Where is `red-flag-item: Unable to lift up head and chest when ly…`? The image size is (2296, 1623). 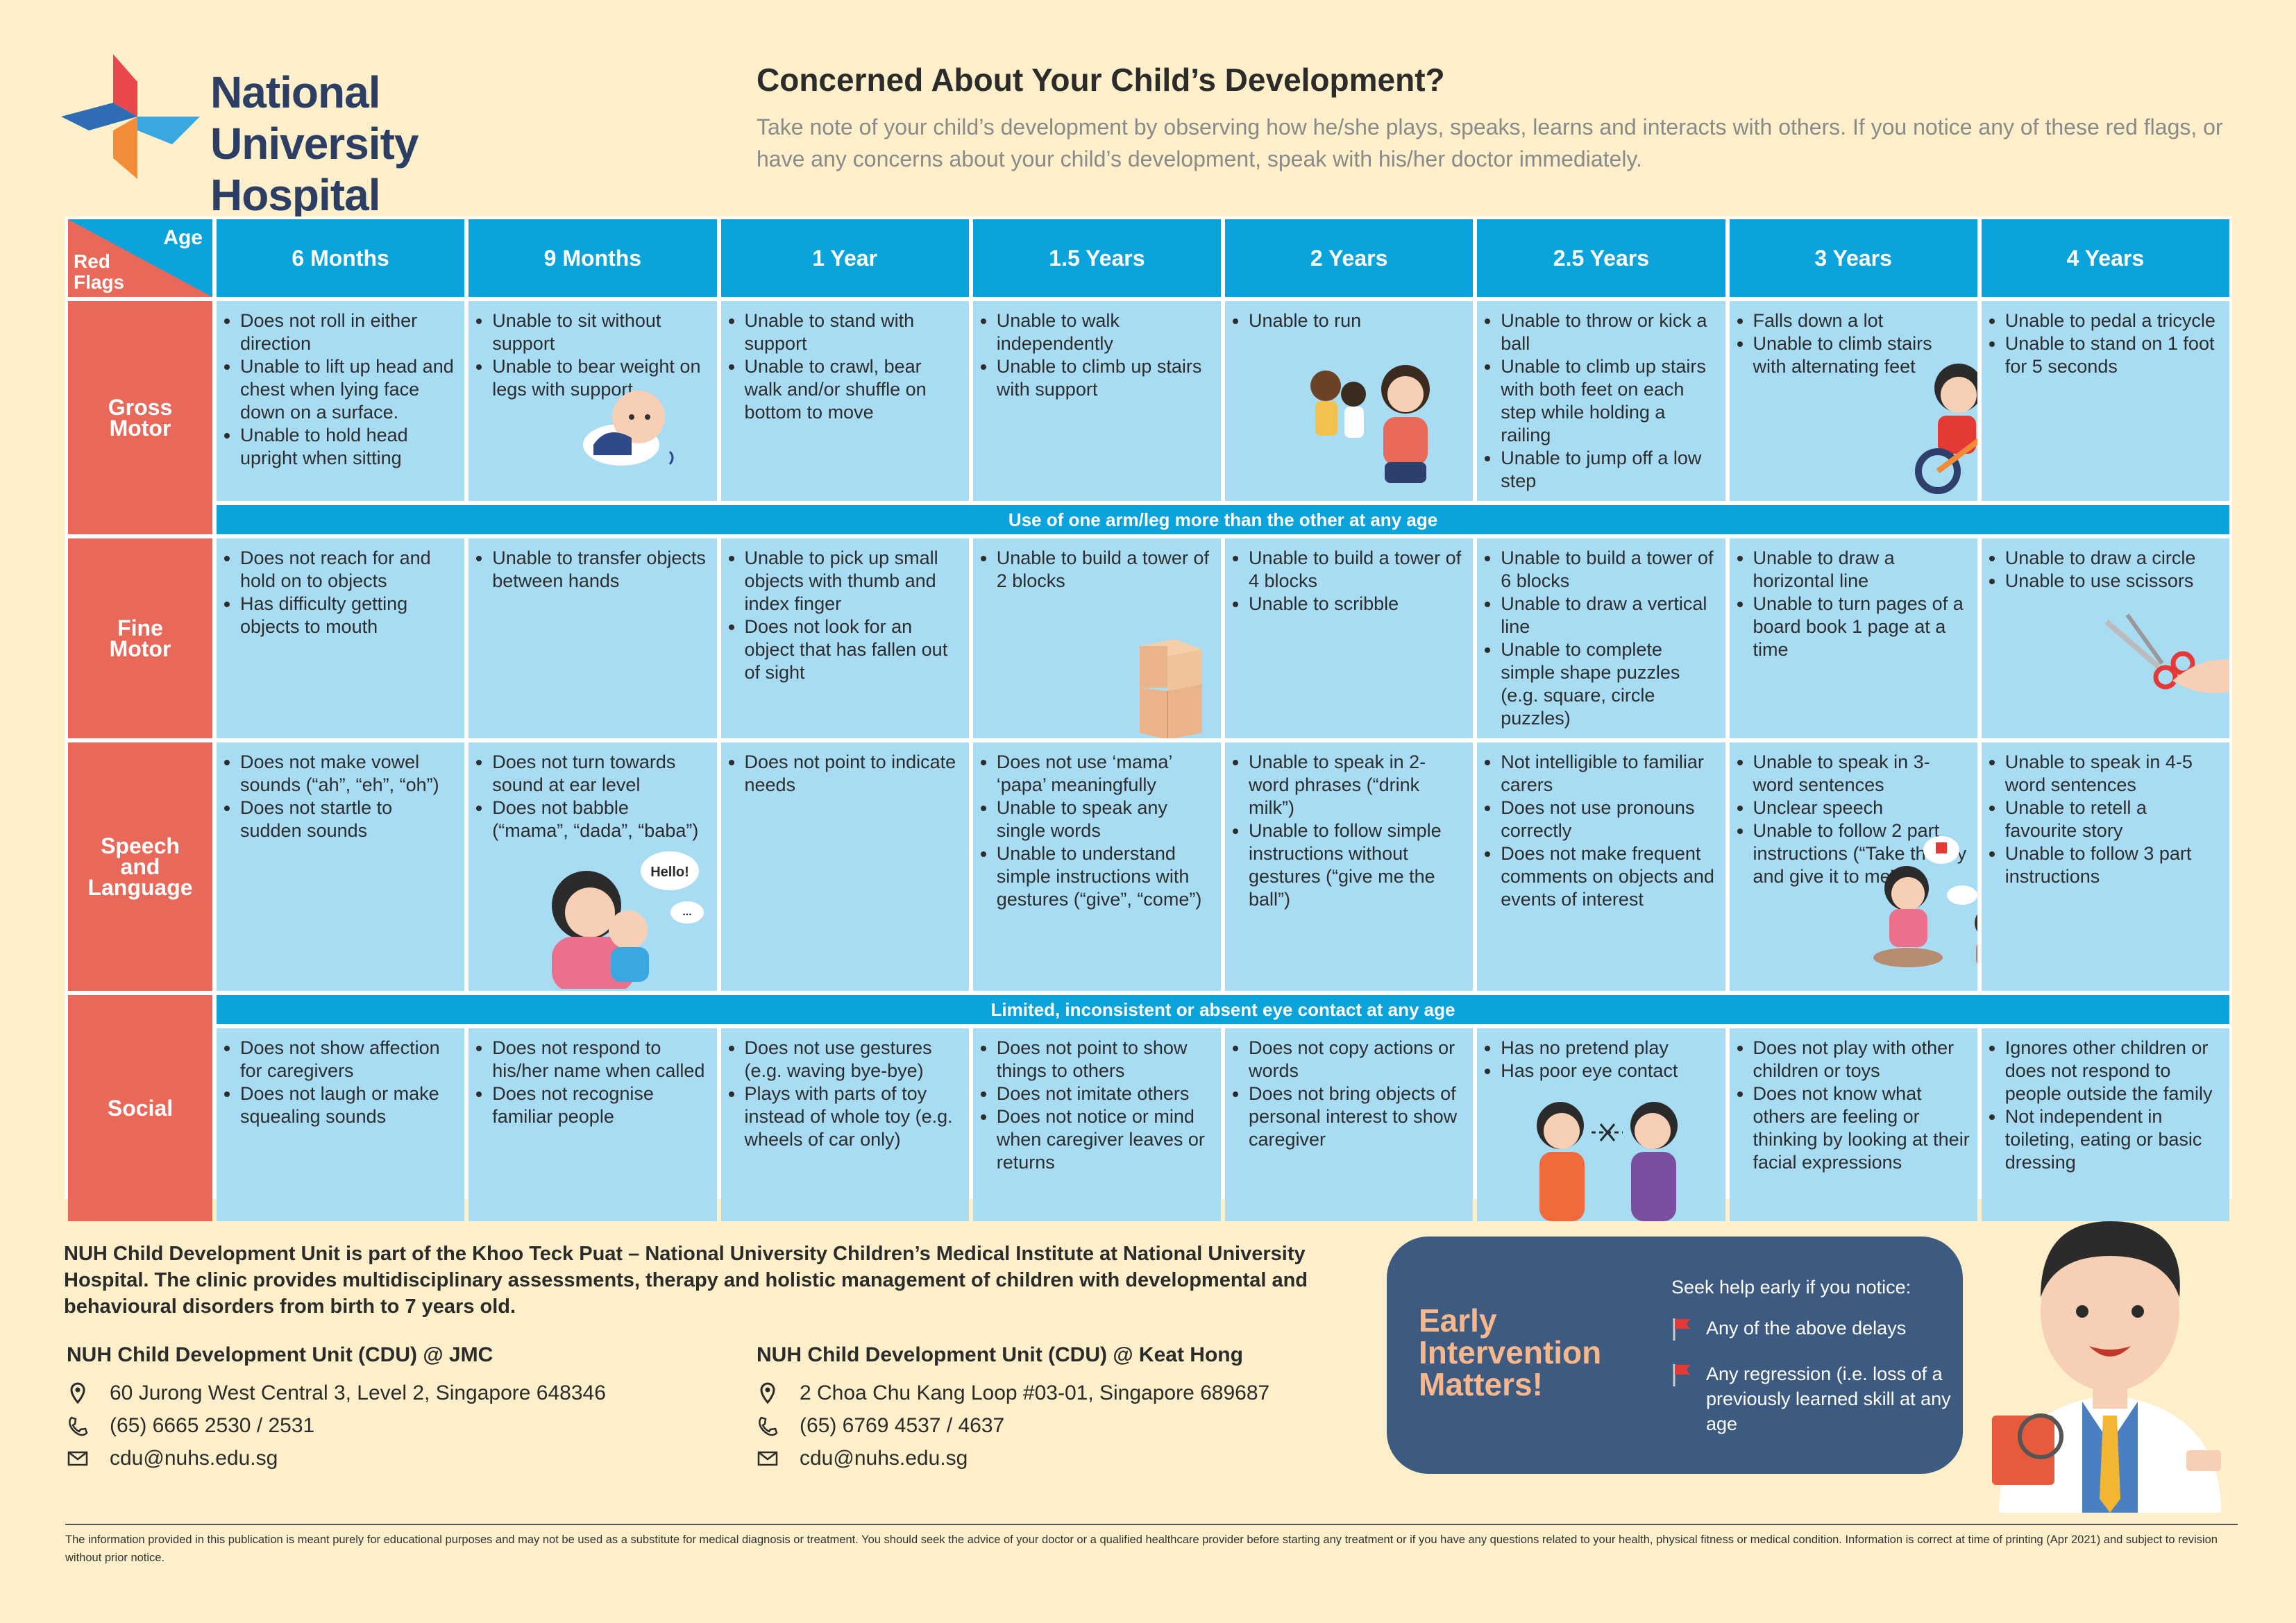 red-flag-item: Unable to lift up head and chest when ly… is located at coordinates (349, 389).